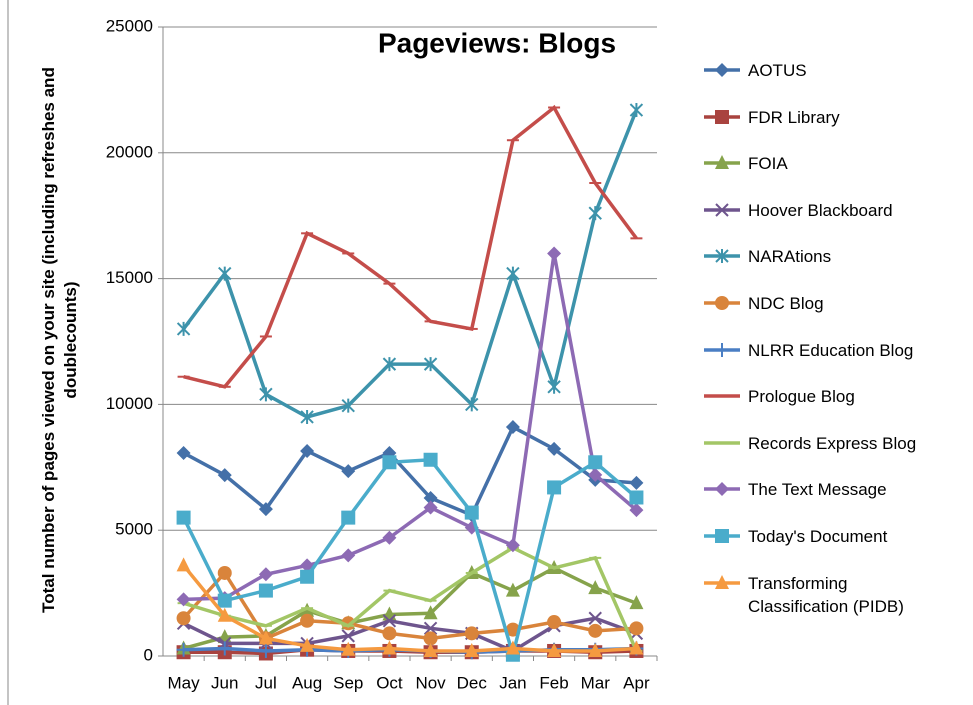  What do you see at coordinates (134, 529) in the screenshot?
I see `y-tick-label: 5000` at bounding box center [134, 529].